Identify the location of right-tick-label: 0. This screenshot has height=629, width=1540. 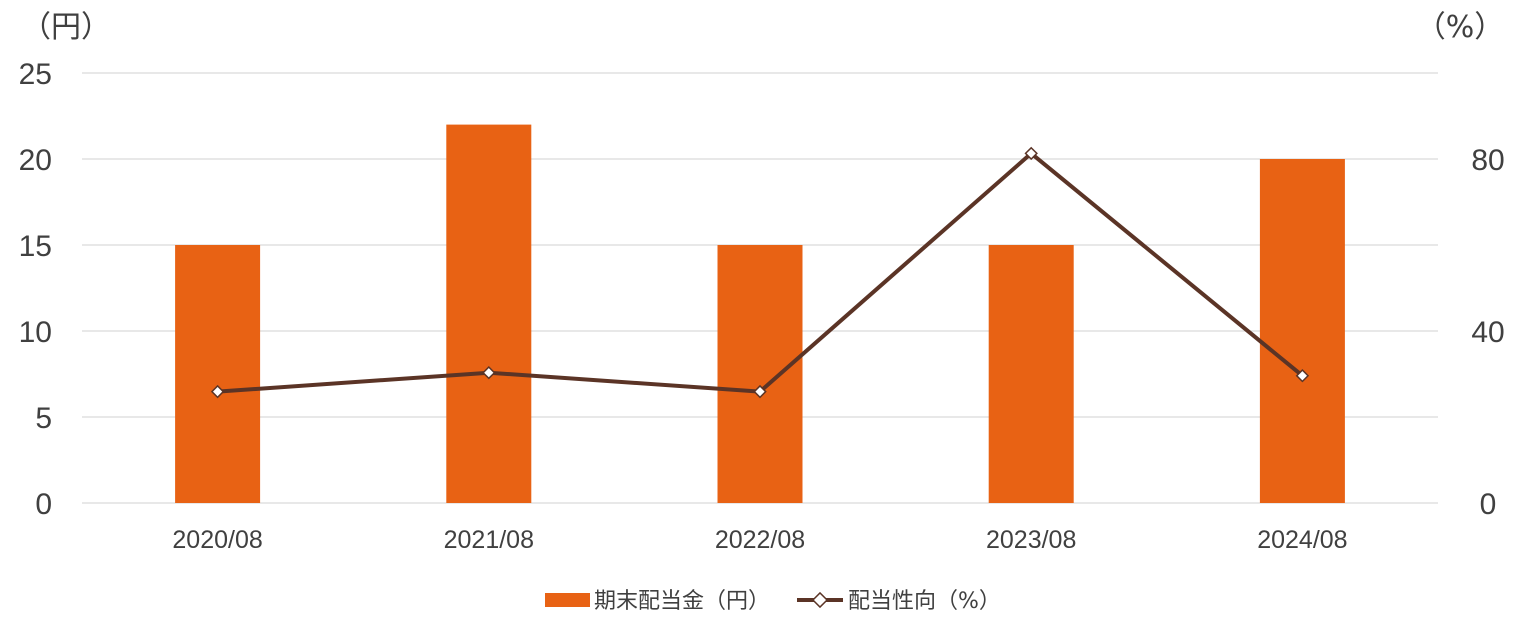
(1488, 504).